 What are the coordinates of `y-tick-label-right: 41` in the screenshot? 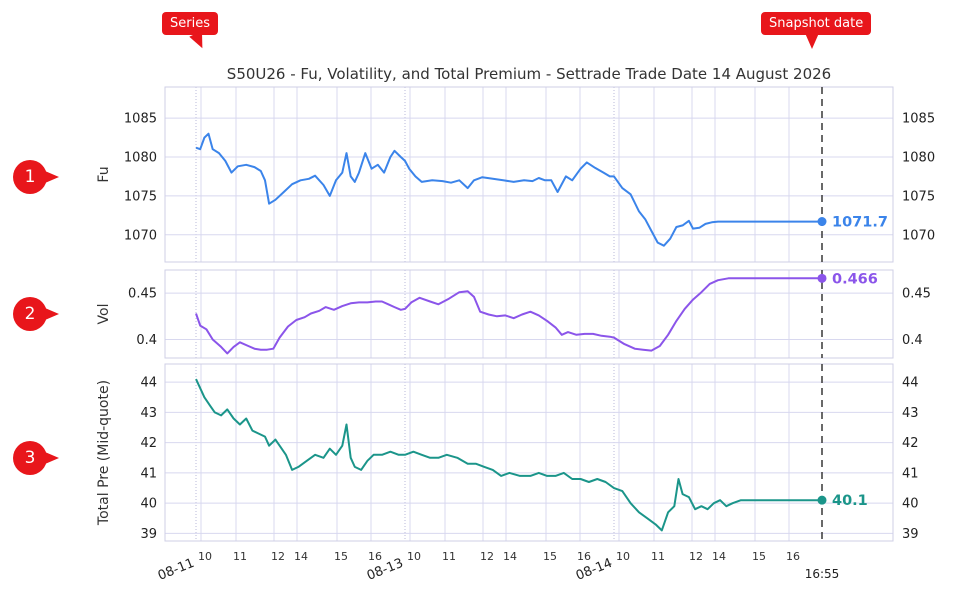 It's located at (910, 473).